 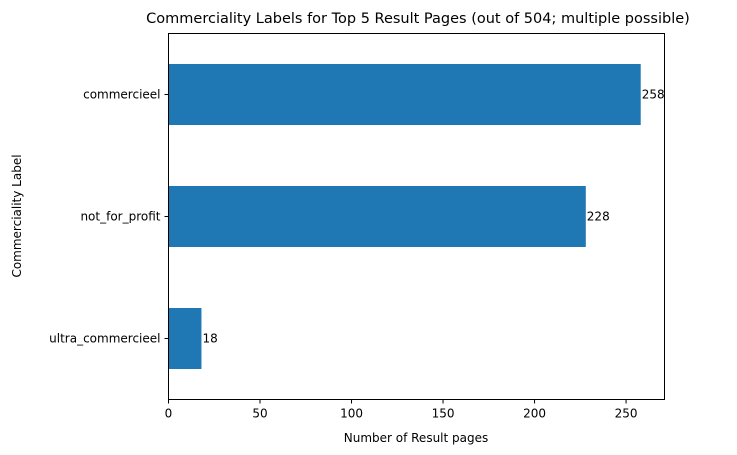 I want to click on y-axis-label: Commerciality Label, so click(x=17, y=215).